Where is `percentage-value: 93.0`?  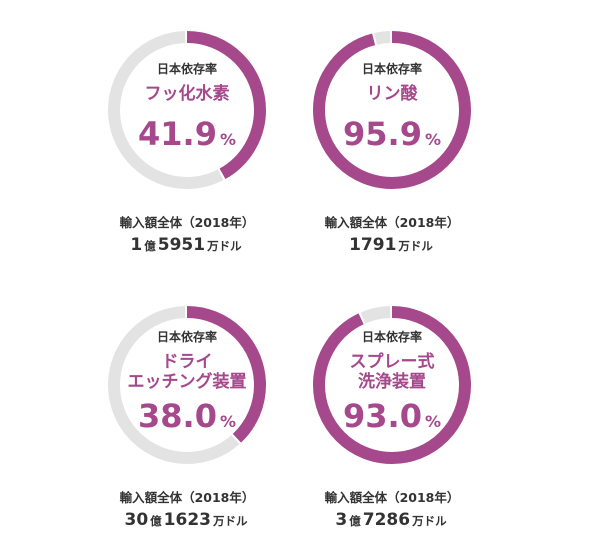 percentage-value: 93.0 is located at coordinates (382, 416).